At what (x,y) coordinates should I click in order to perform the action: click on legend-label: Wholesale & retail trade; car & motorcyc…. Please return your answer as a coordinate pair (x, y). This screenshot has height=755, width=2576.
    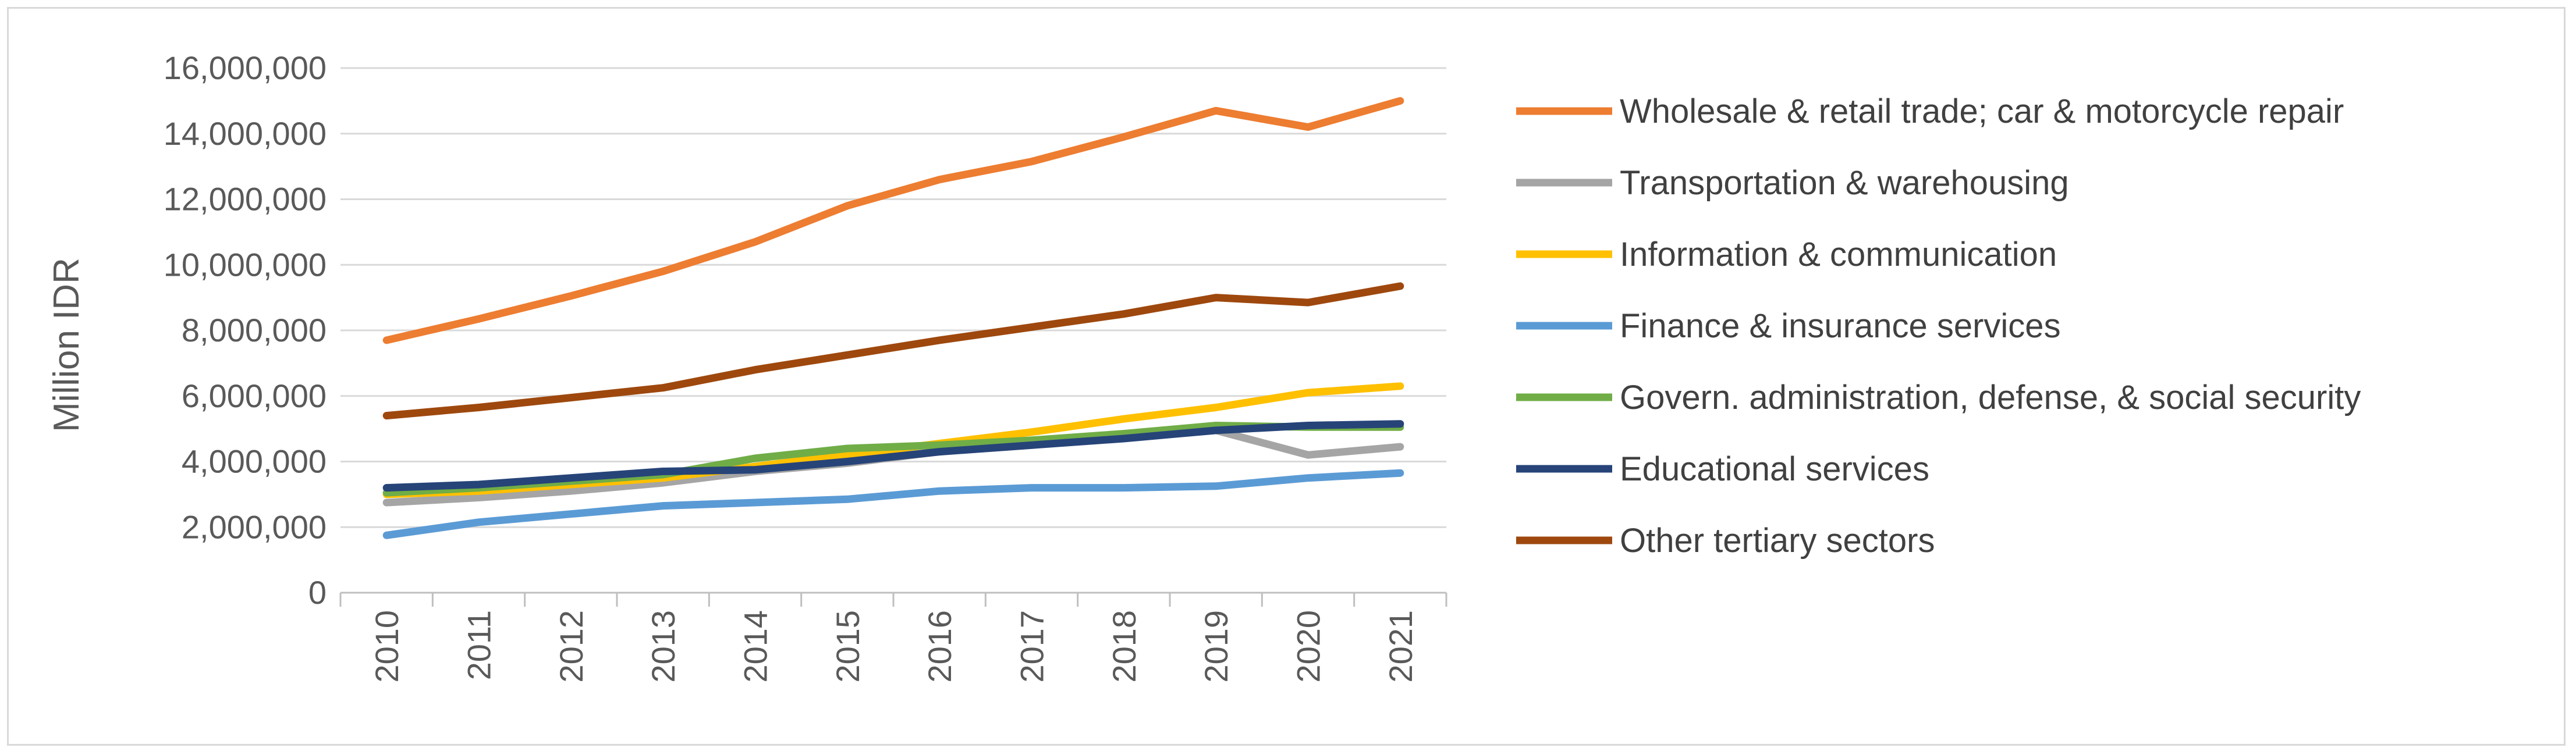
    Looking at the image, I should click on (1982, 111).